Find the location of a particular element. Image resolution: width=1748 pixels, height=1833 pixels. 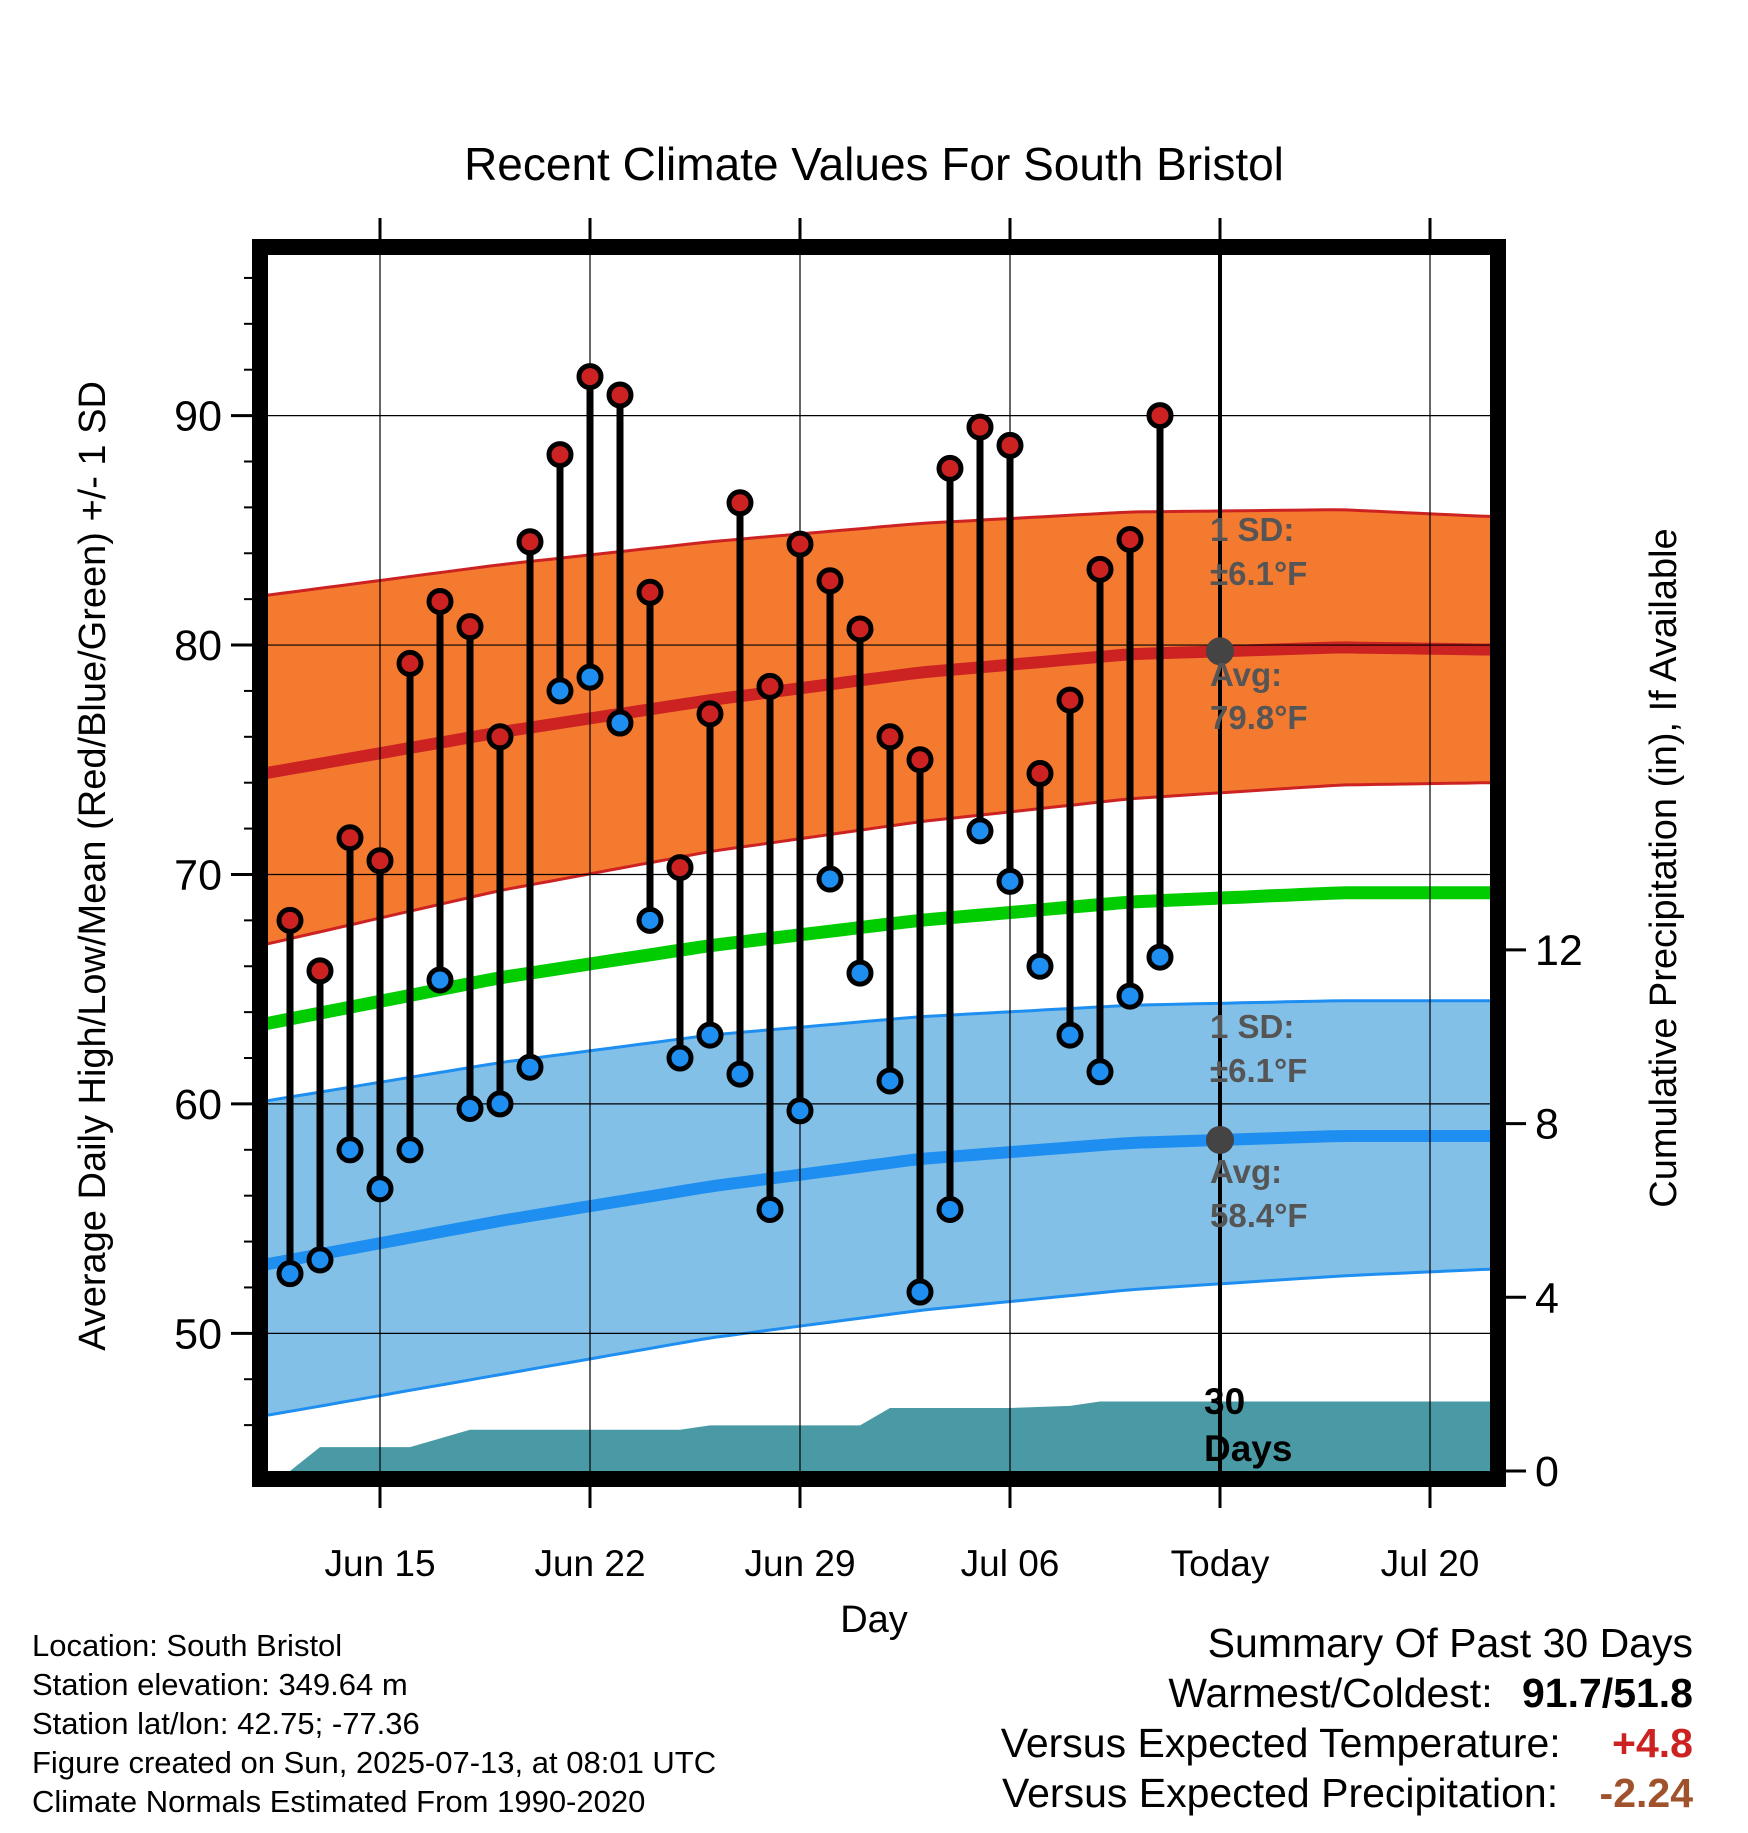

x-tick-label: Jul 06 is located at coordinates (1010, 1563).